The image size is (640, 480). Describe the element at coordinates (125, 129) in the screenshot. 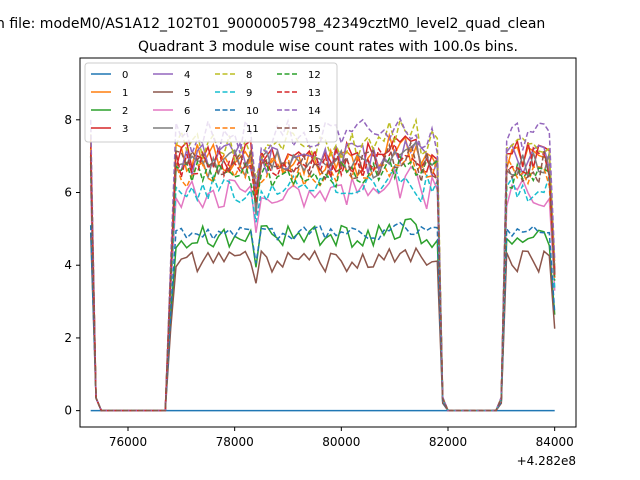

I see `legend-label: 3` at that location.